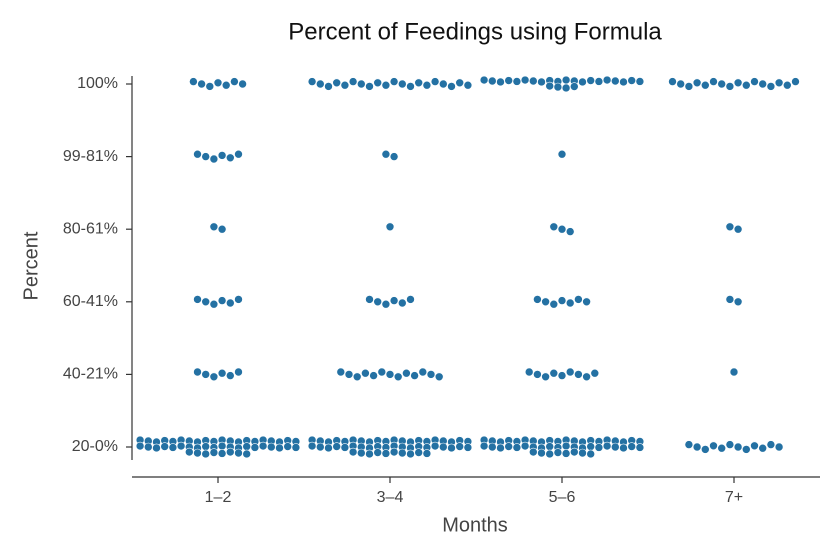  Describe the element at coordinates (31, 265) in the screenshot. I see `y-axis-label: Percent` at that location.